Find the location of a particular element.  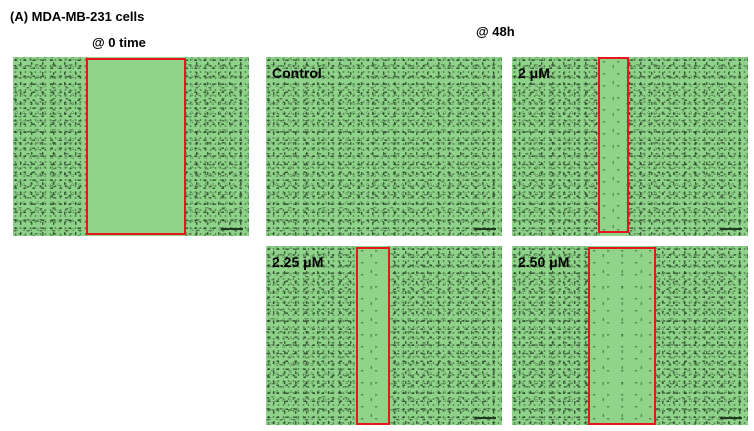

panel-2uM: 2 μM is located at coordinates (630, 146).